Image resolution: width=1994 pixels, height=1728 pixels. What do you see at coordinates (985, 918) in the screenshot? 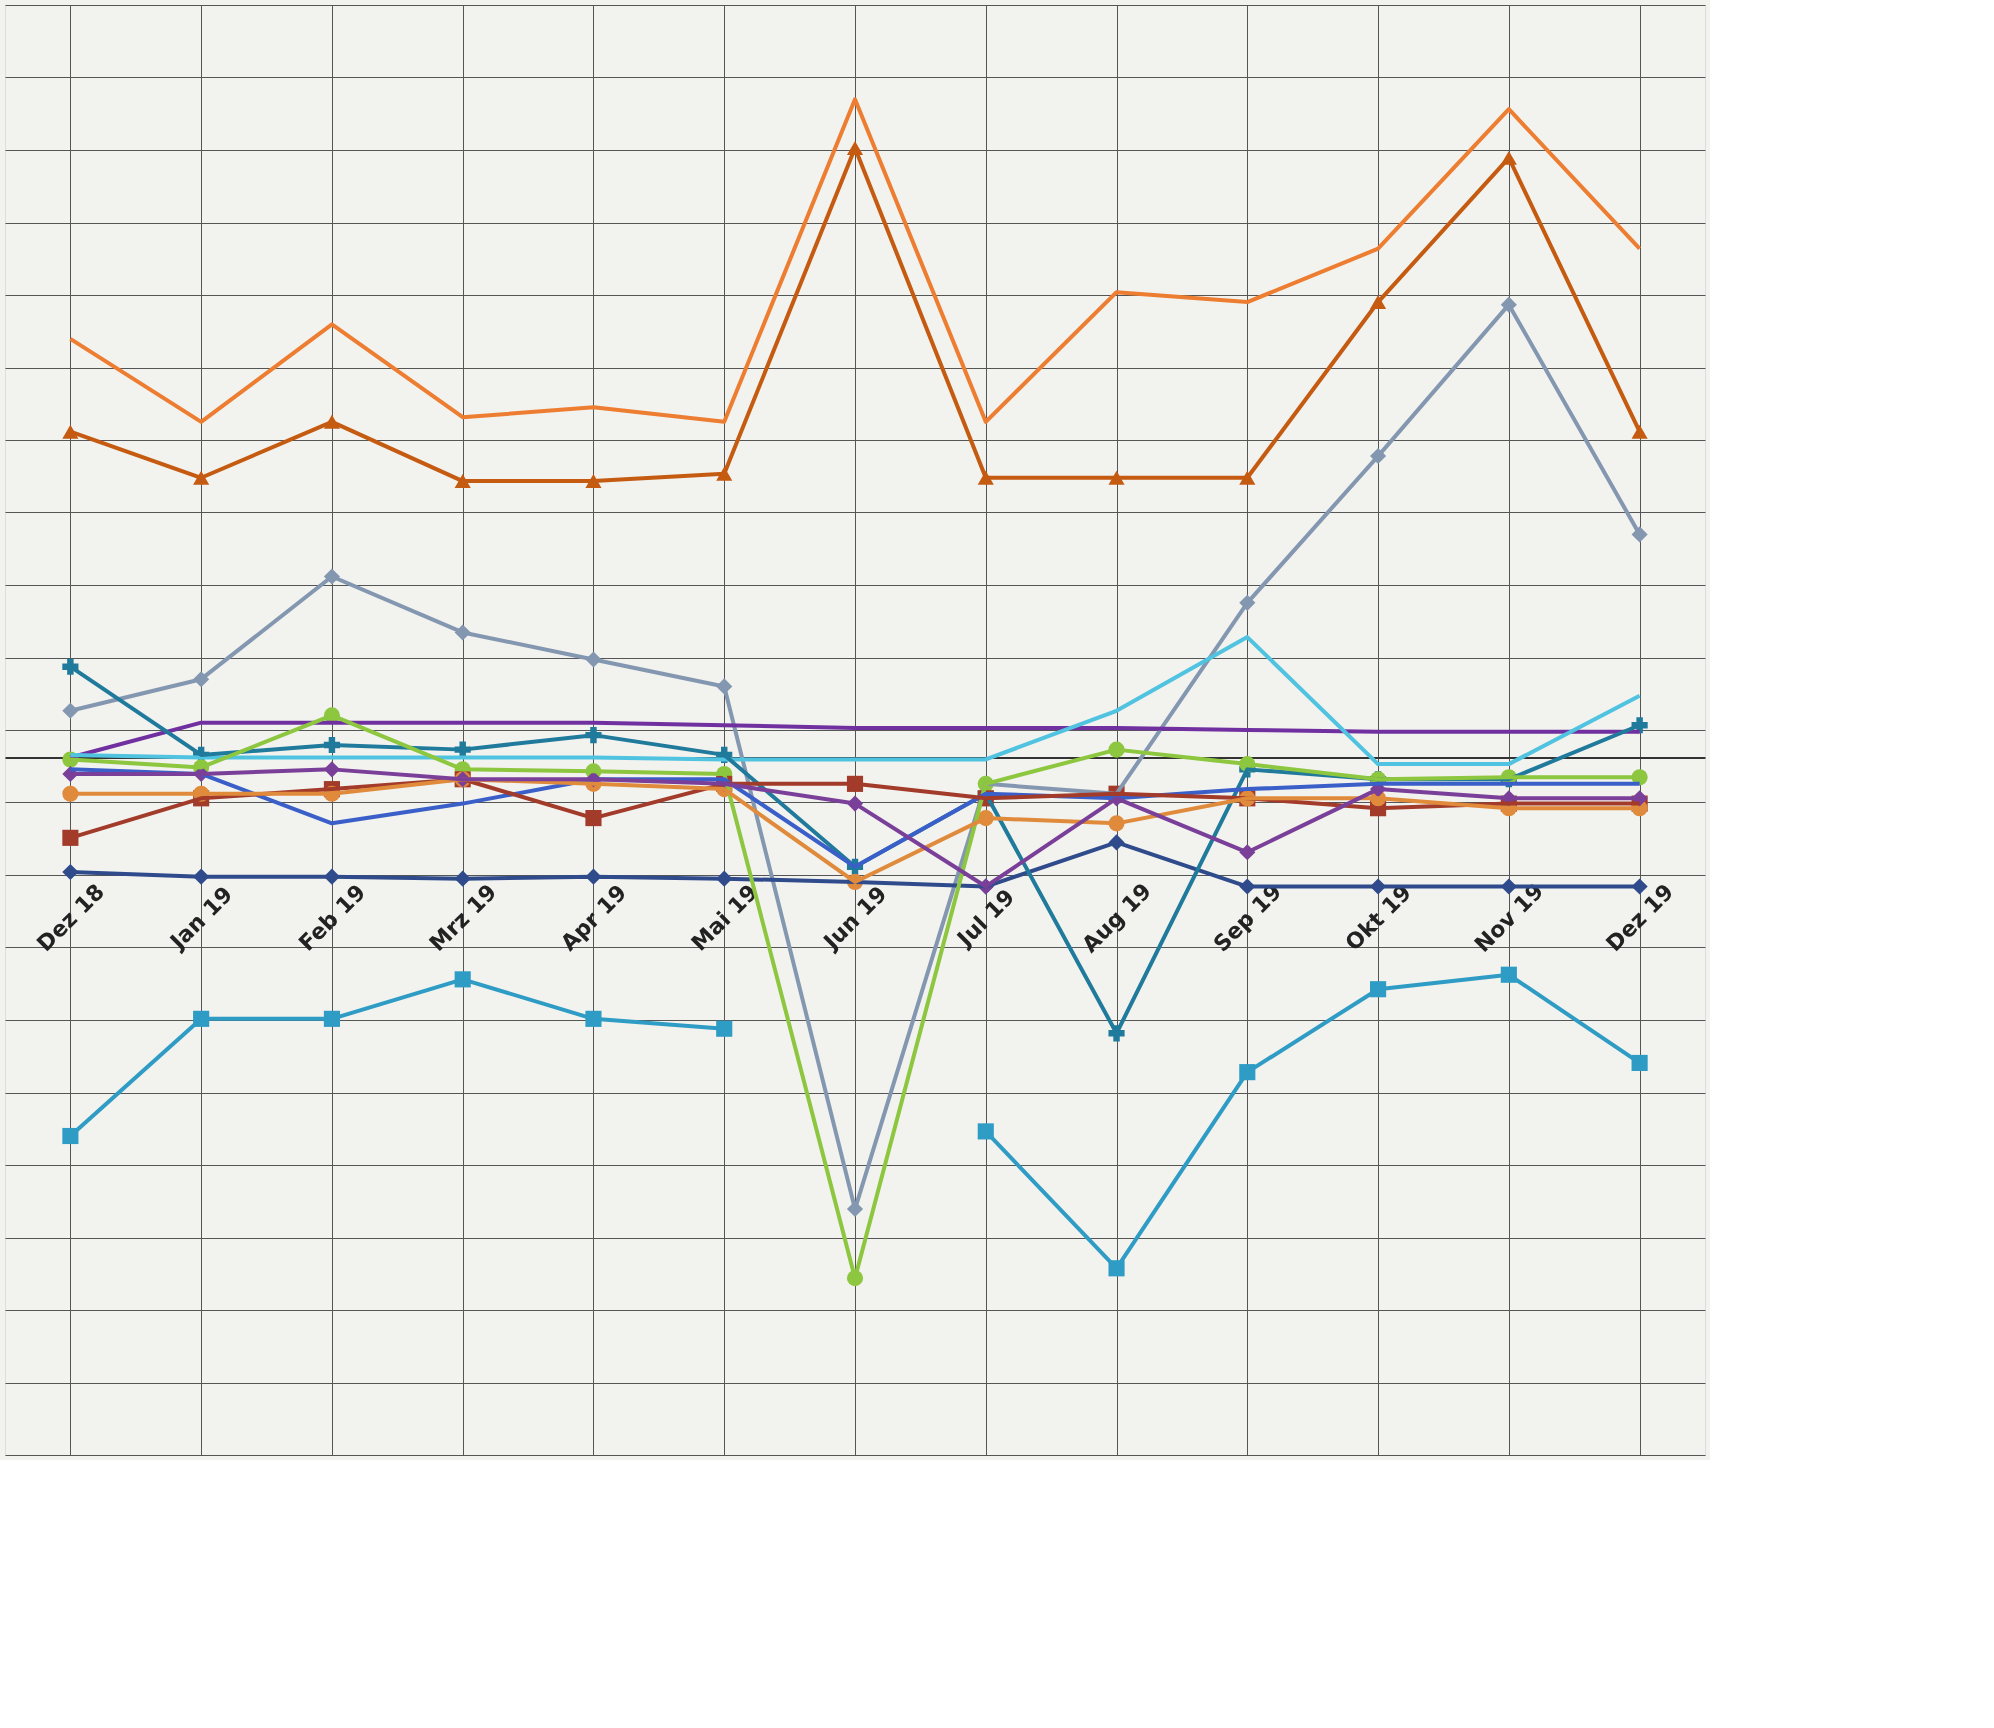
I see `x-tick-label: Jul 19` at bounding box center [985, 918].